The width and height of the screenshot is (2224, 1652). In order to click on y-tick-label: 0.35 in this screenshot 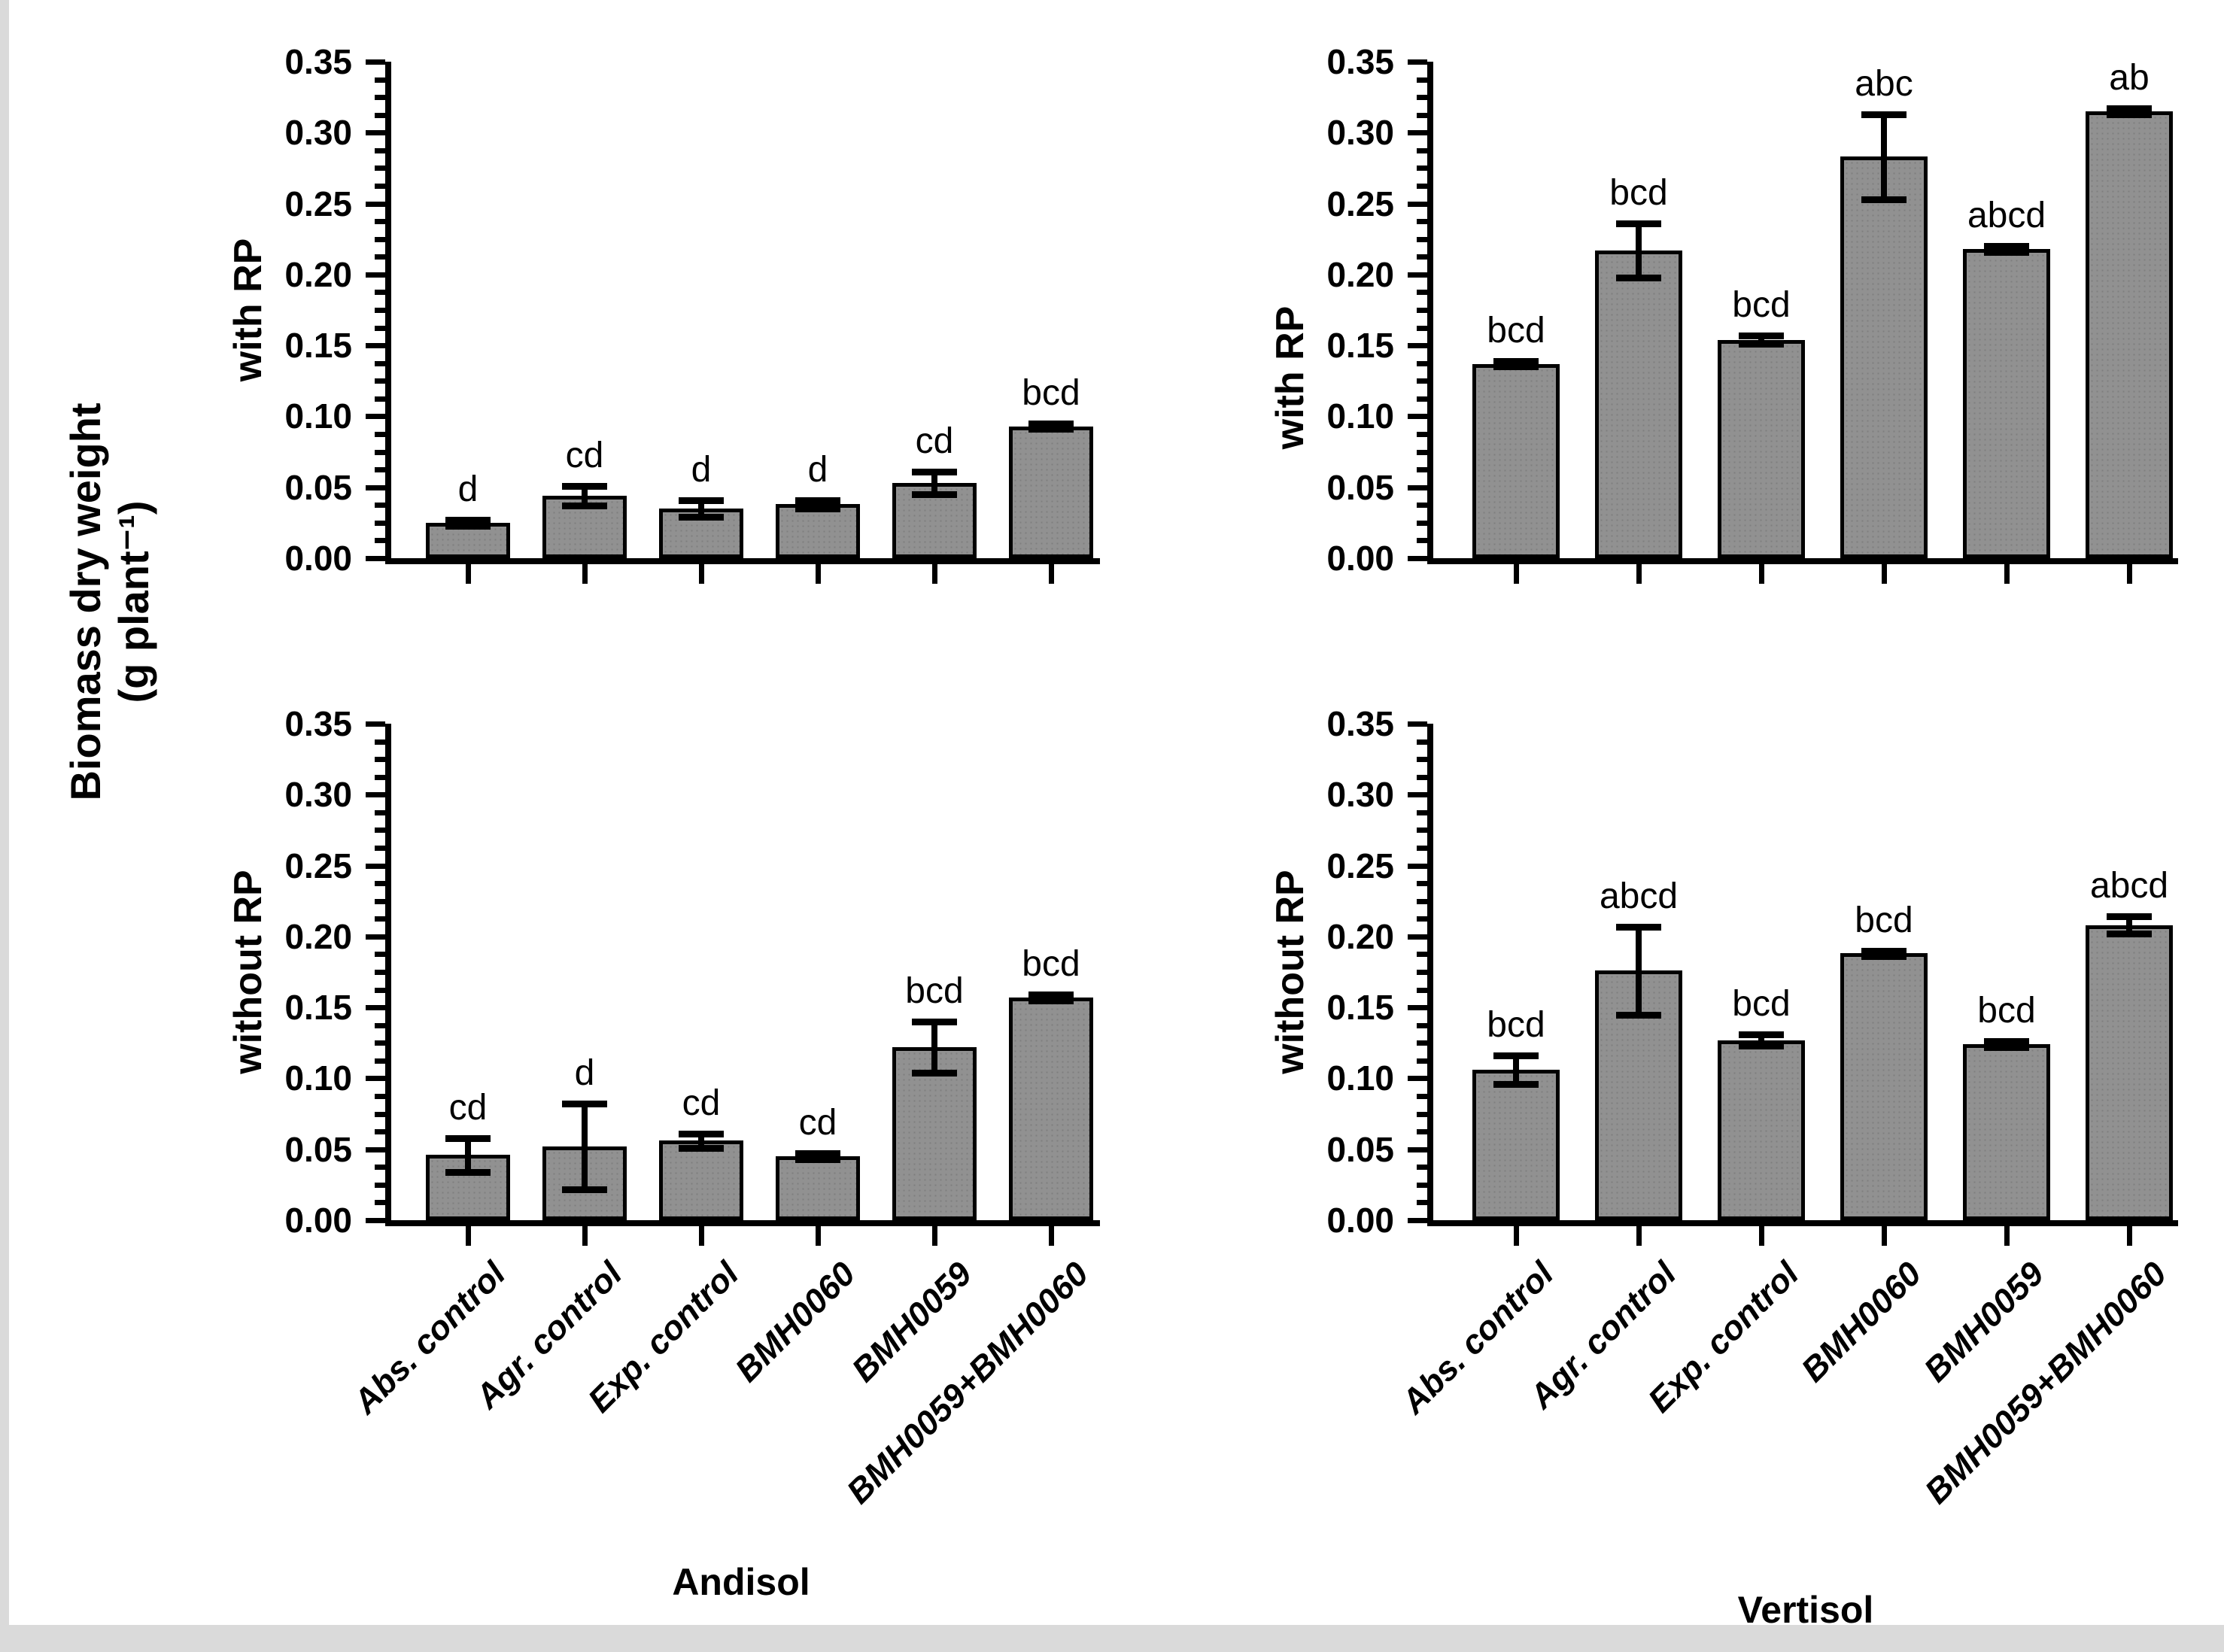, I will do `click(1360, 62)`.